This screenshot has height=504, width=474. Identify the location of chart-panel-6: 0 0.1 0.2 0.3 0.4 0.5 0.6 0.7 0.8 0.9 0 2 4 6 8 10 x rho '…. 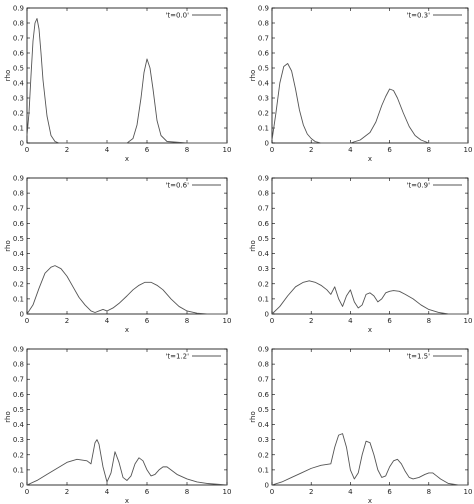
(360, 425).